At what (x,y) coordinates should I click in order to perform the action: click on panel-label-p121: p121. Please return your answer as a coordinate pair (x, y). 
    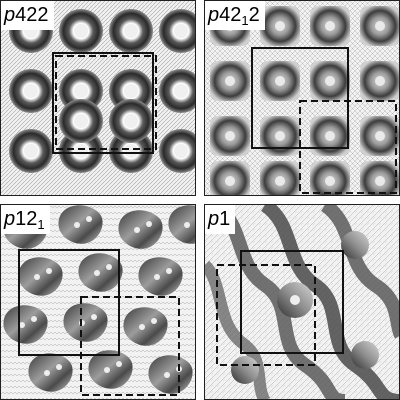
    Looking at the image, I should click on (25, 219).